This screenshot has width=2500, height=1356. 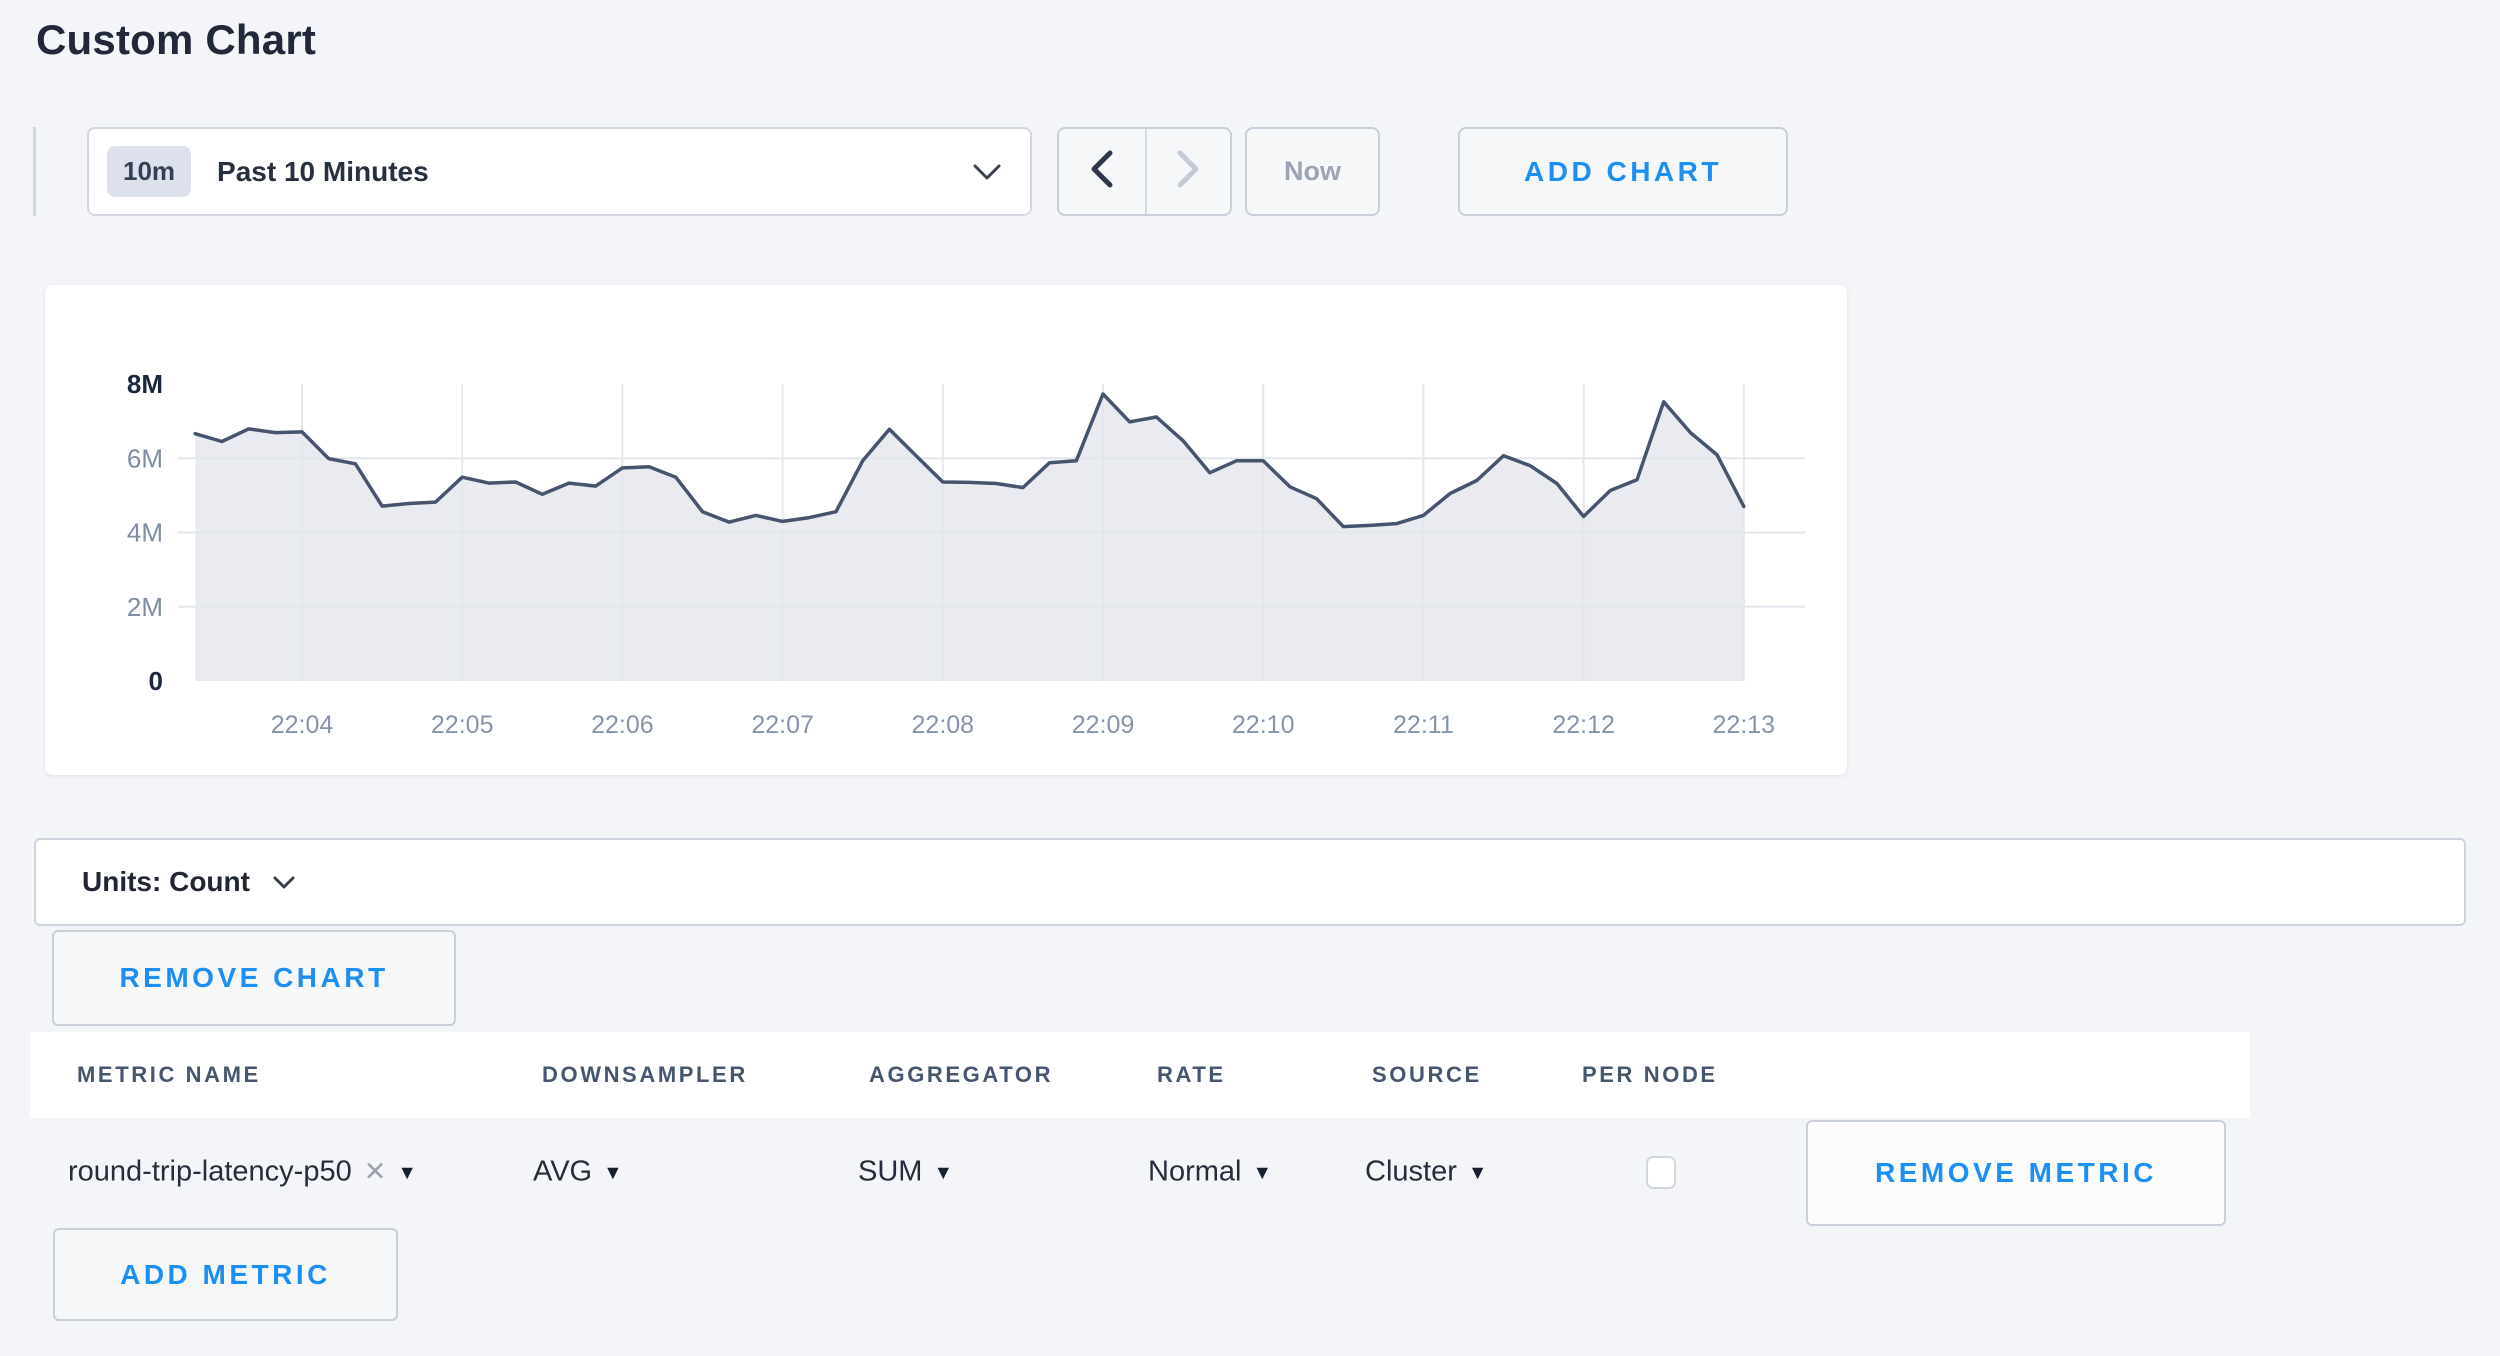 What do you see at coordinates (782, 725) in the screenshot?
I see `x-tick-label: 22:07` at bounding box center [782, 725].